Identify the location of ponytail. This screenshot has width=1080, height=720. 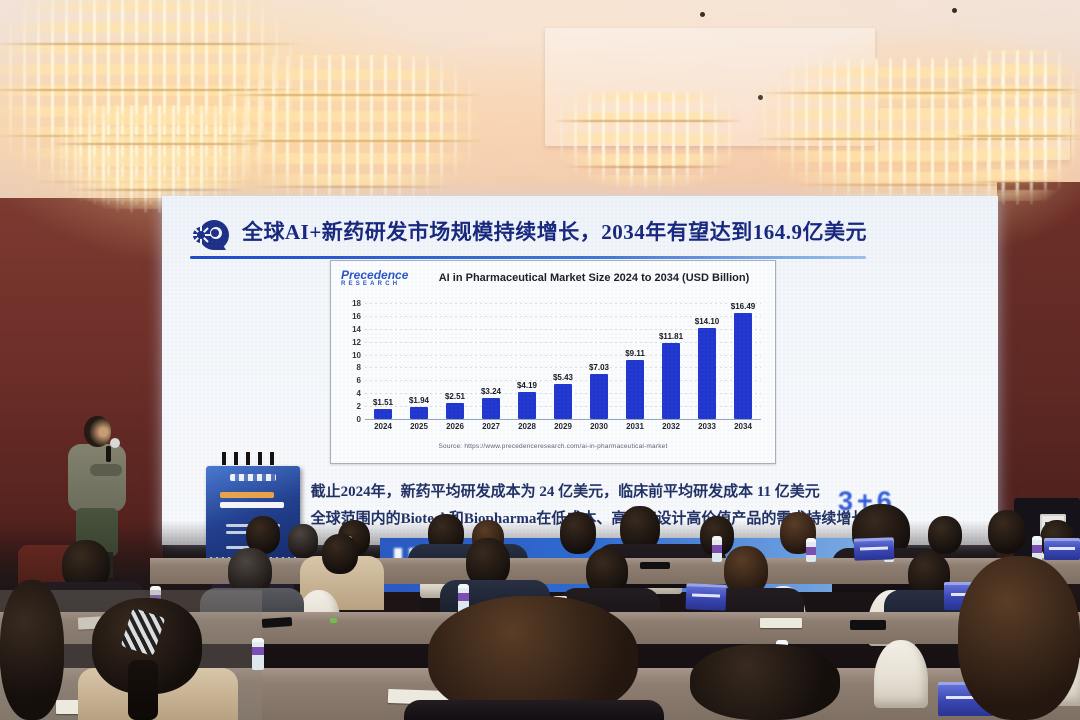
(143, 690).